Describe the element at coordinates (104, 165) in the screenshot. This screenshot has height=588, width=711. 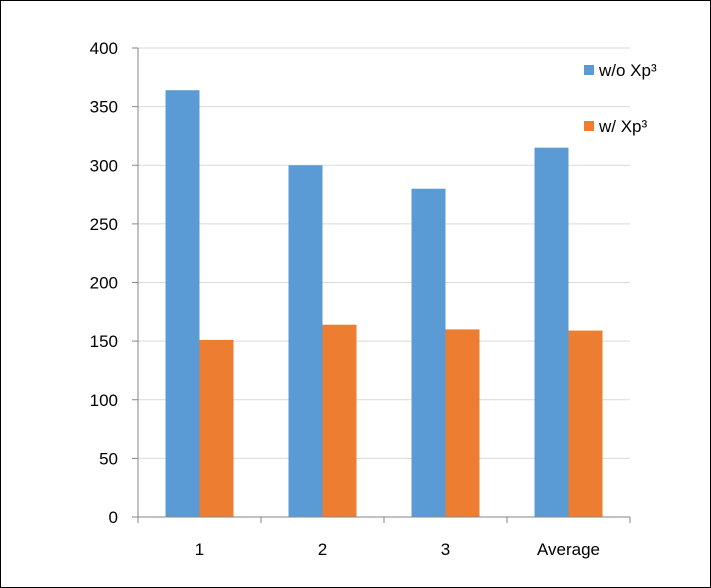
I see `y-tick-label: 300` at that location.